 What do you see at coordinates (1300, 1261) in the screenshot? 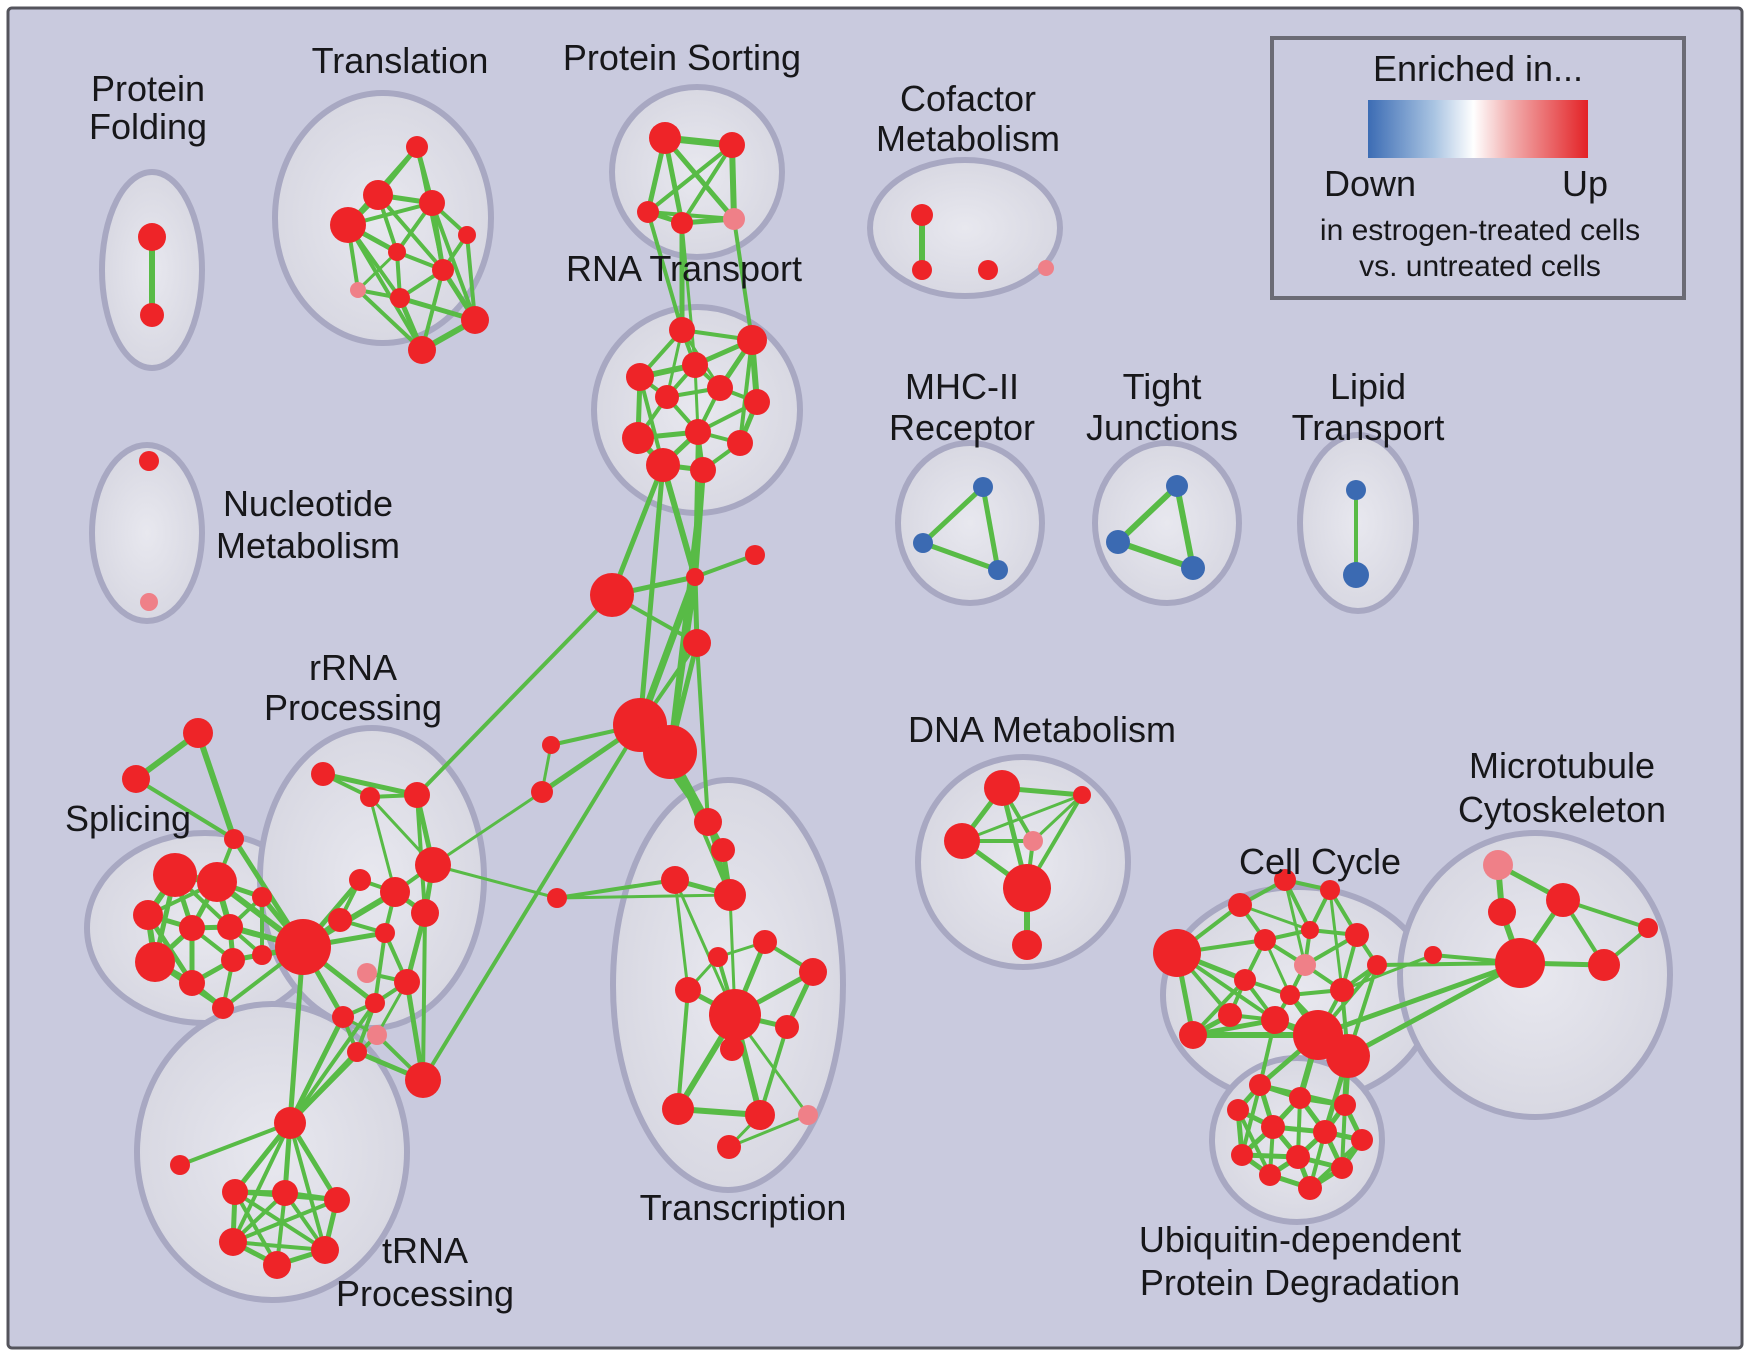
I see `cluster-label-ubiquitin-degradation: Ubiquitin-dependent Protein Degradation` at bounding box center [1300, 1261].